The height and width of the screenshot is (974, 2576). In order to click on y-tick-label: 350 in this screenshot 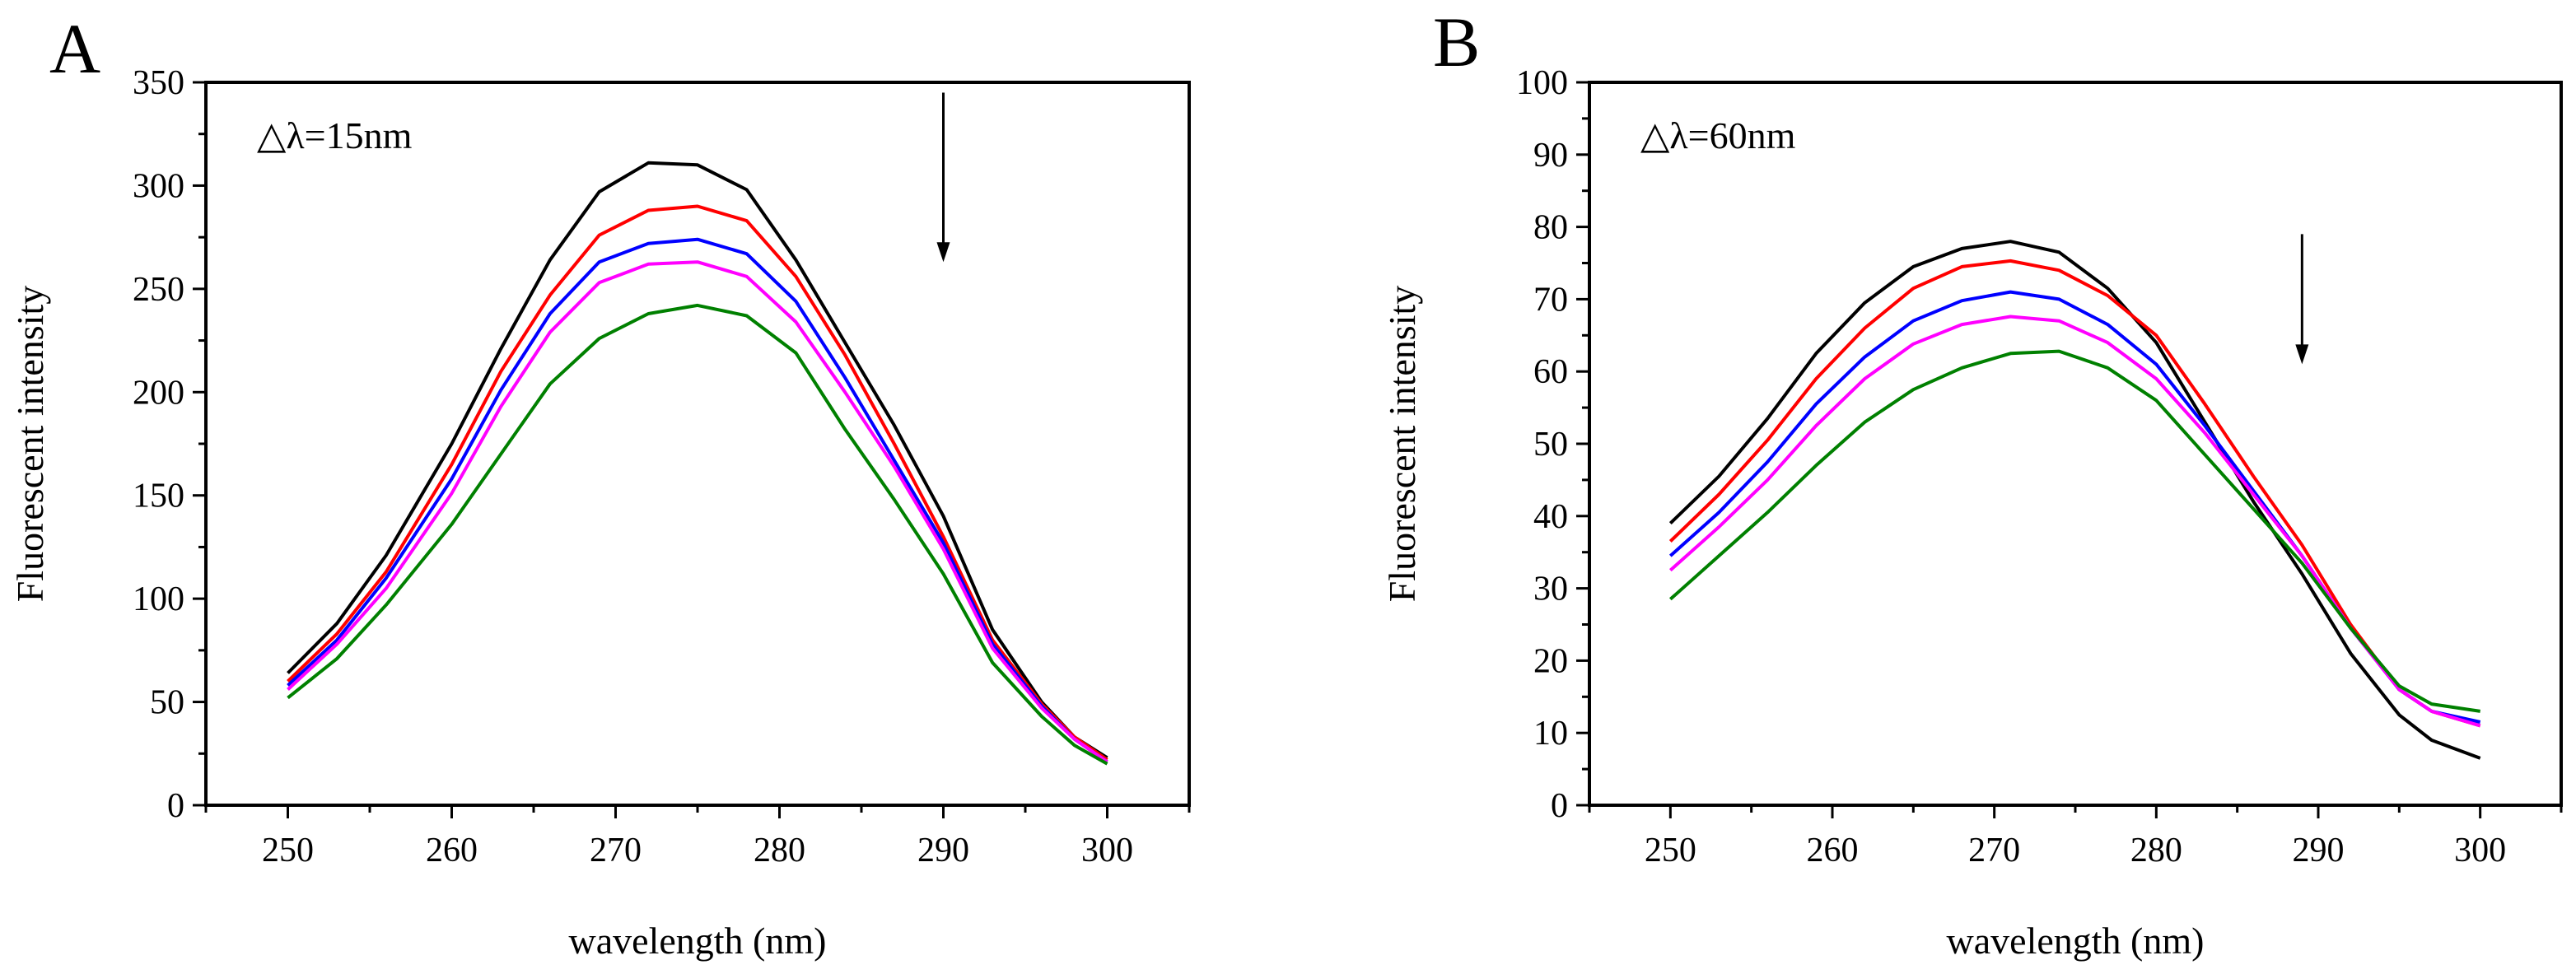, I will do `click(158, 83)`.